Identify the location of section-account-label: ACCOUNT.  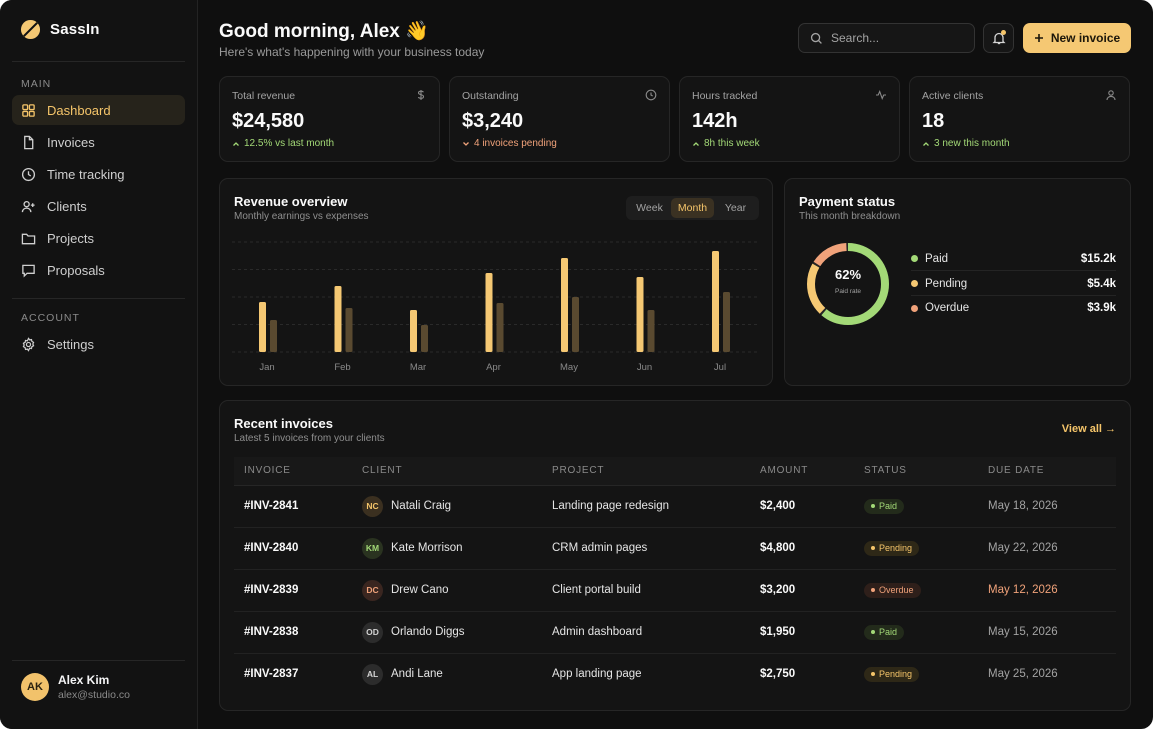
(50, 318).